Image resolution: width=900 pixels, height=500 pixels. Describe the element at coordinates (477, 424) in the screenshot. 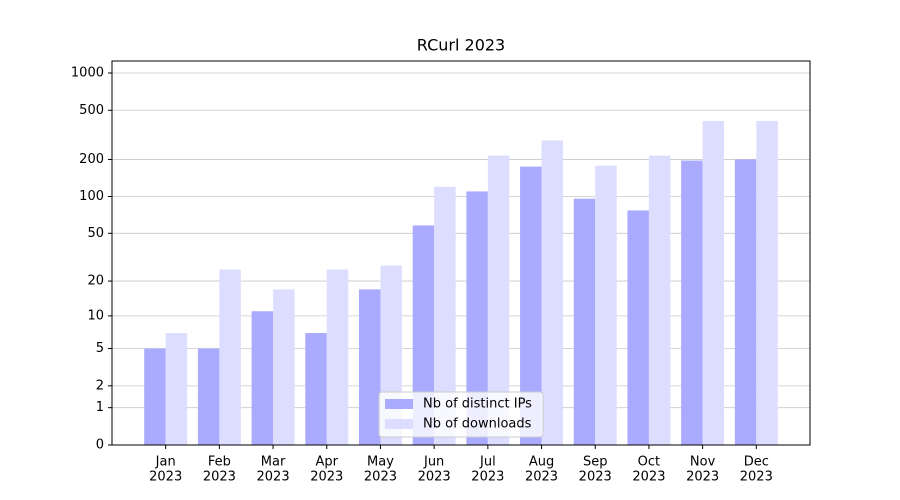

I see `legend-label: Nb of downloads` at that location.